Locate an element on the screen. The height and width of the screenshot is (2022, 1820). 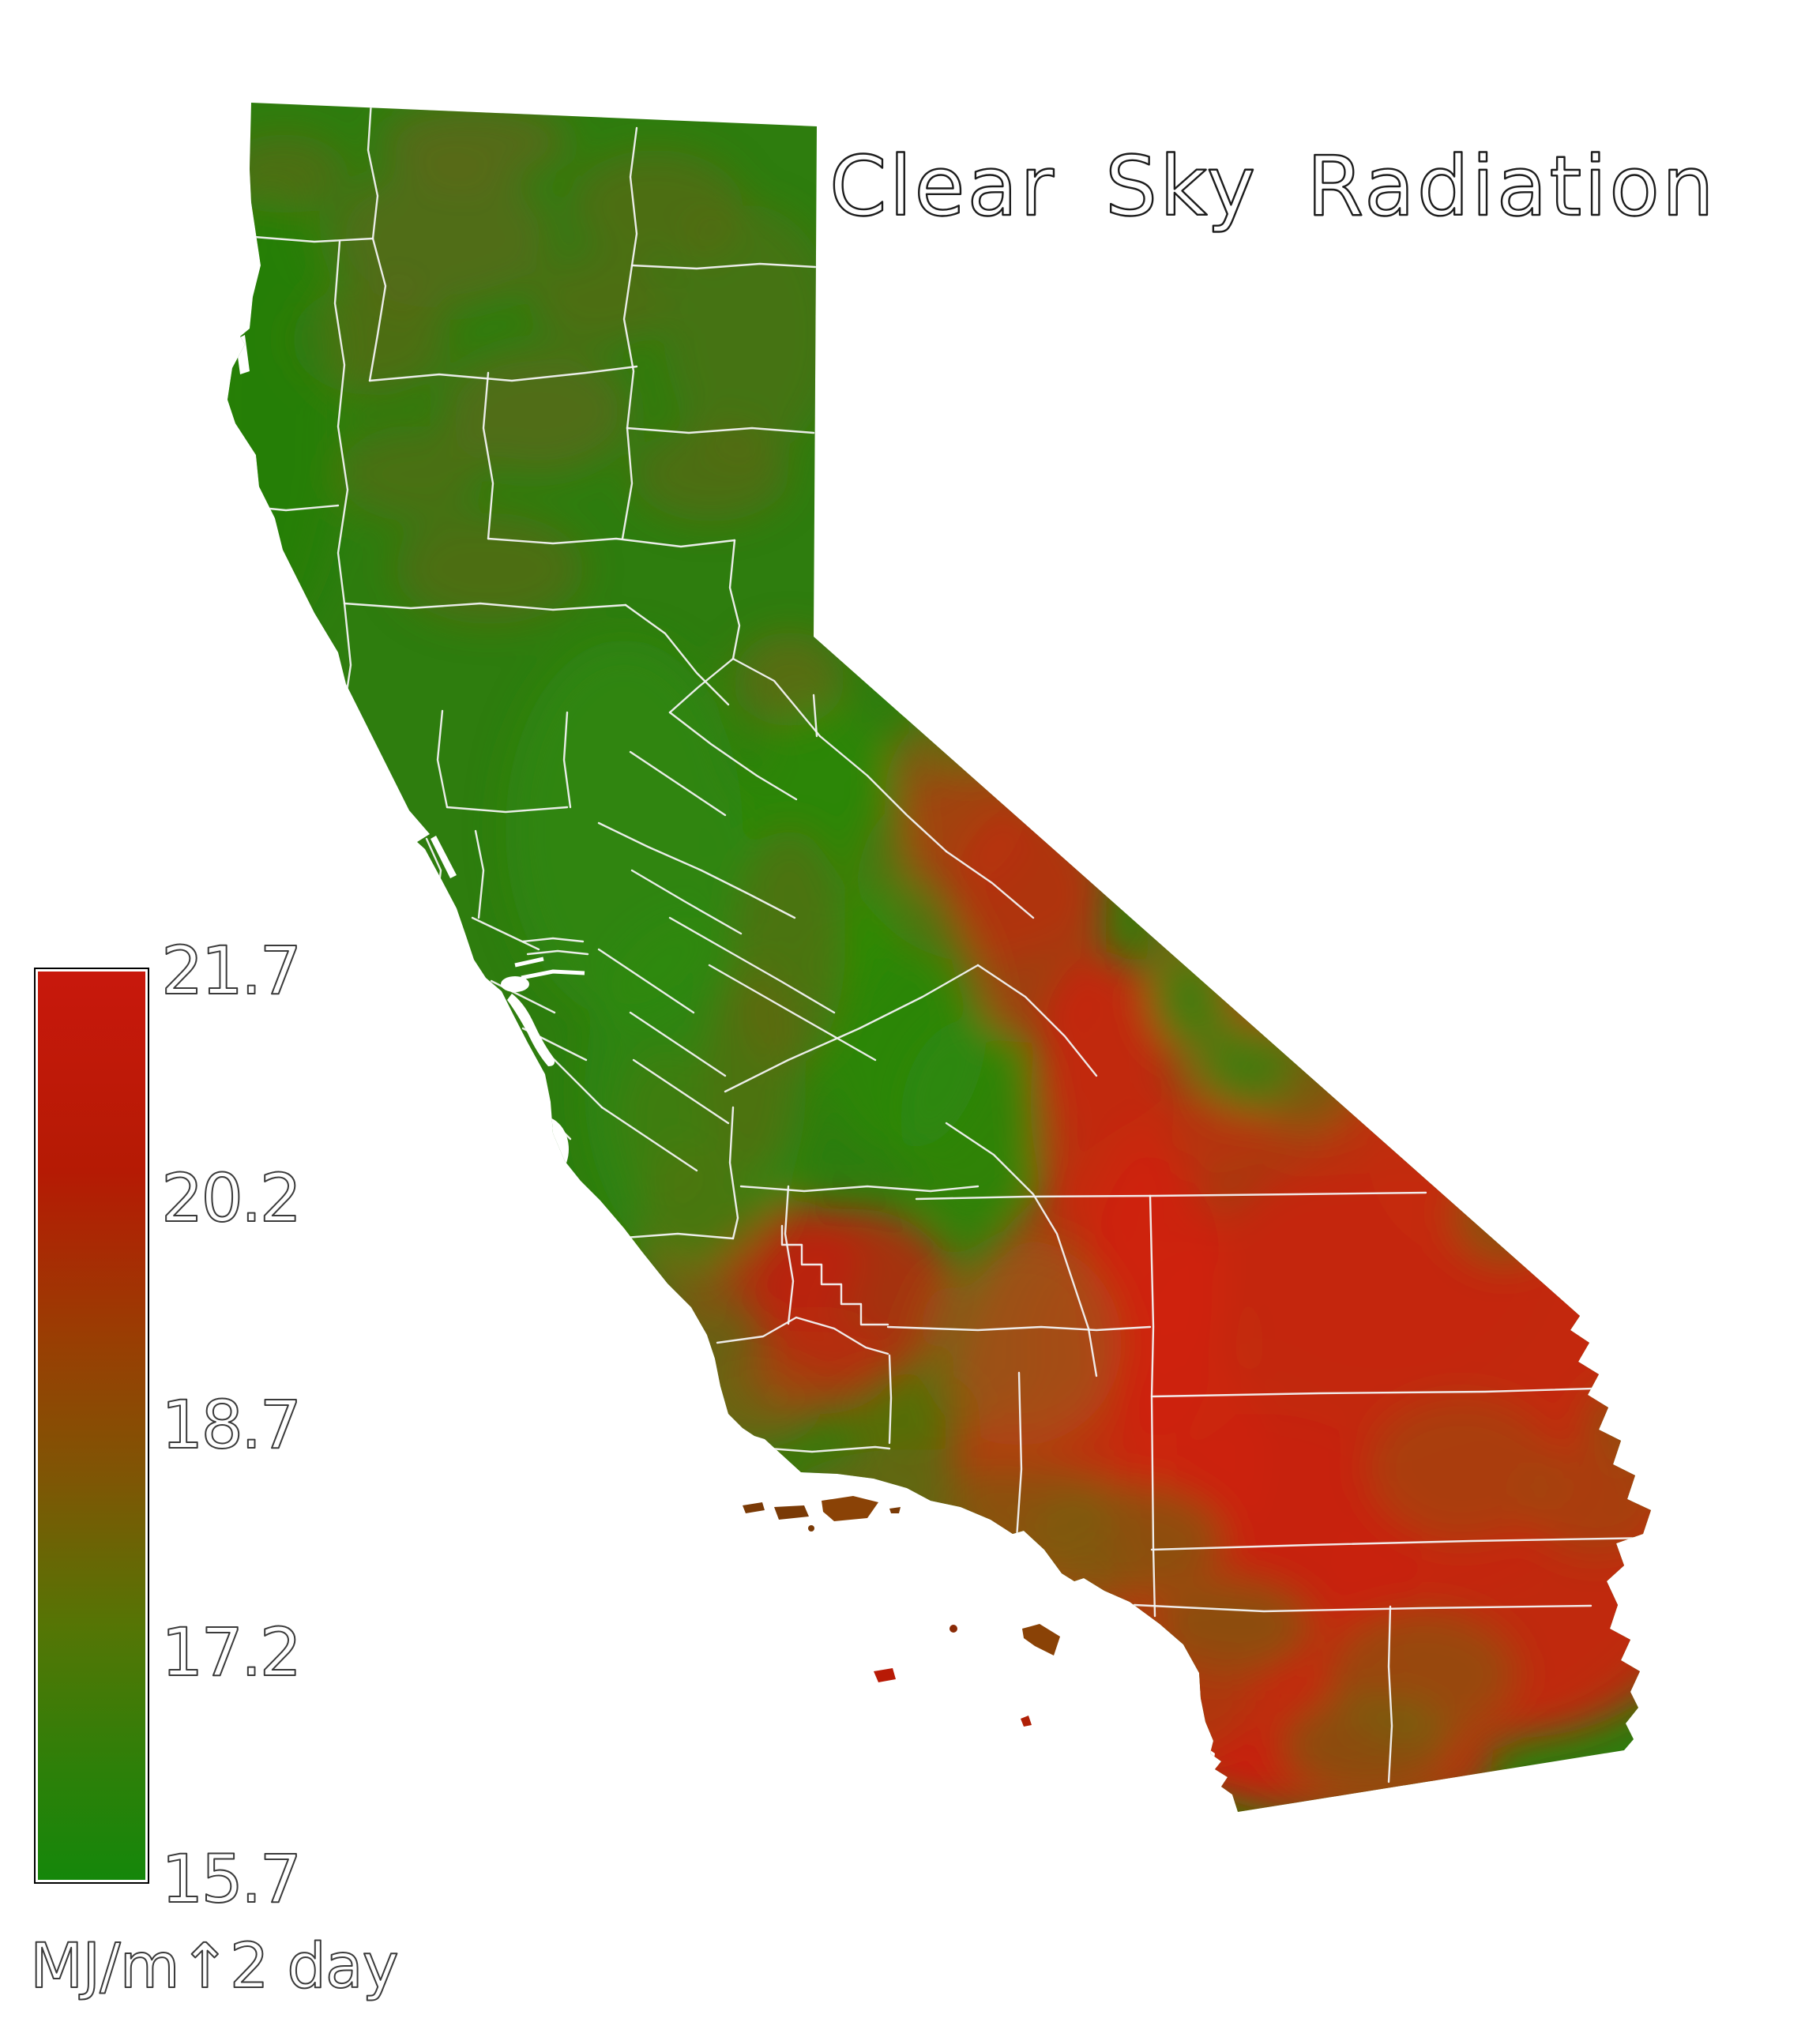
san-nicolas-island is located at coordinates (885, 1675).